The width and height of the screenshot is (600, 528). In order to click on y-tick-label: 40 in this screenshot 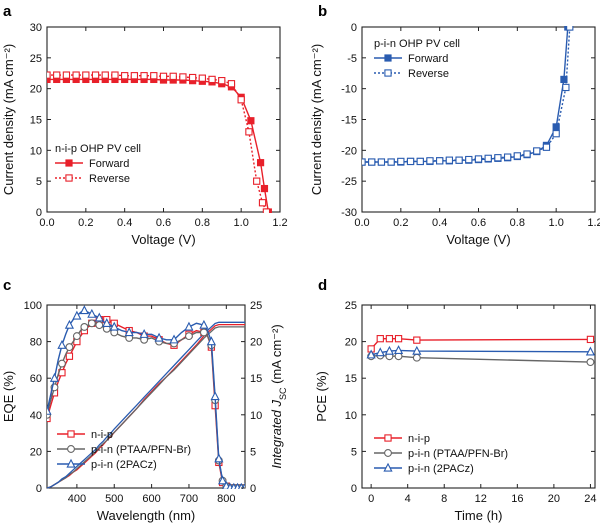, I will do `click(36, 416)`.